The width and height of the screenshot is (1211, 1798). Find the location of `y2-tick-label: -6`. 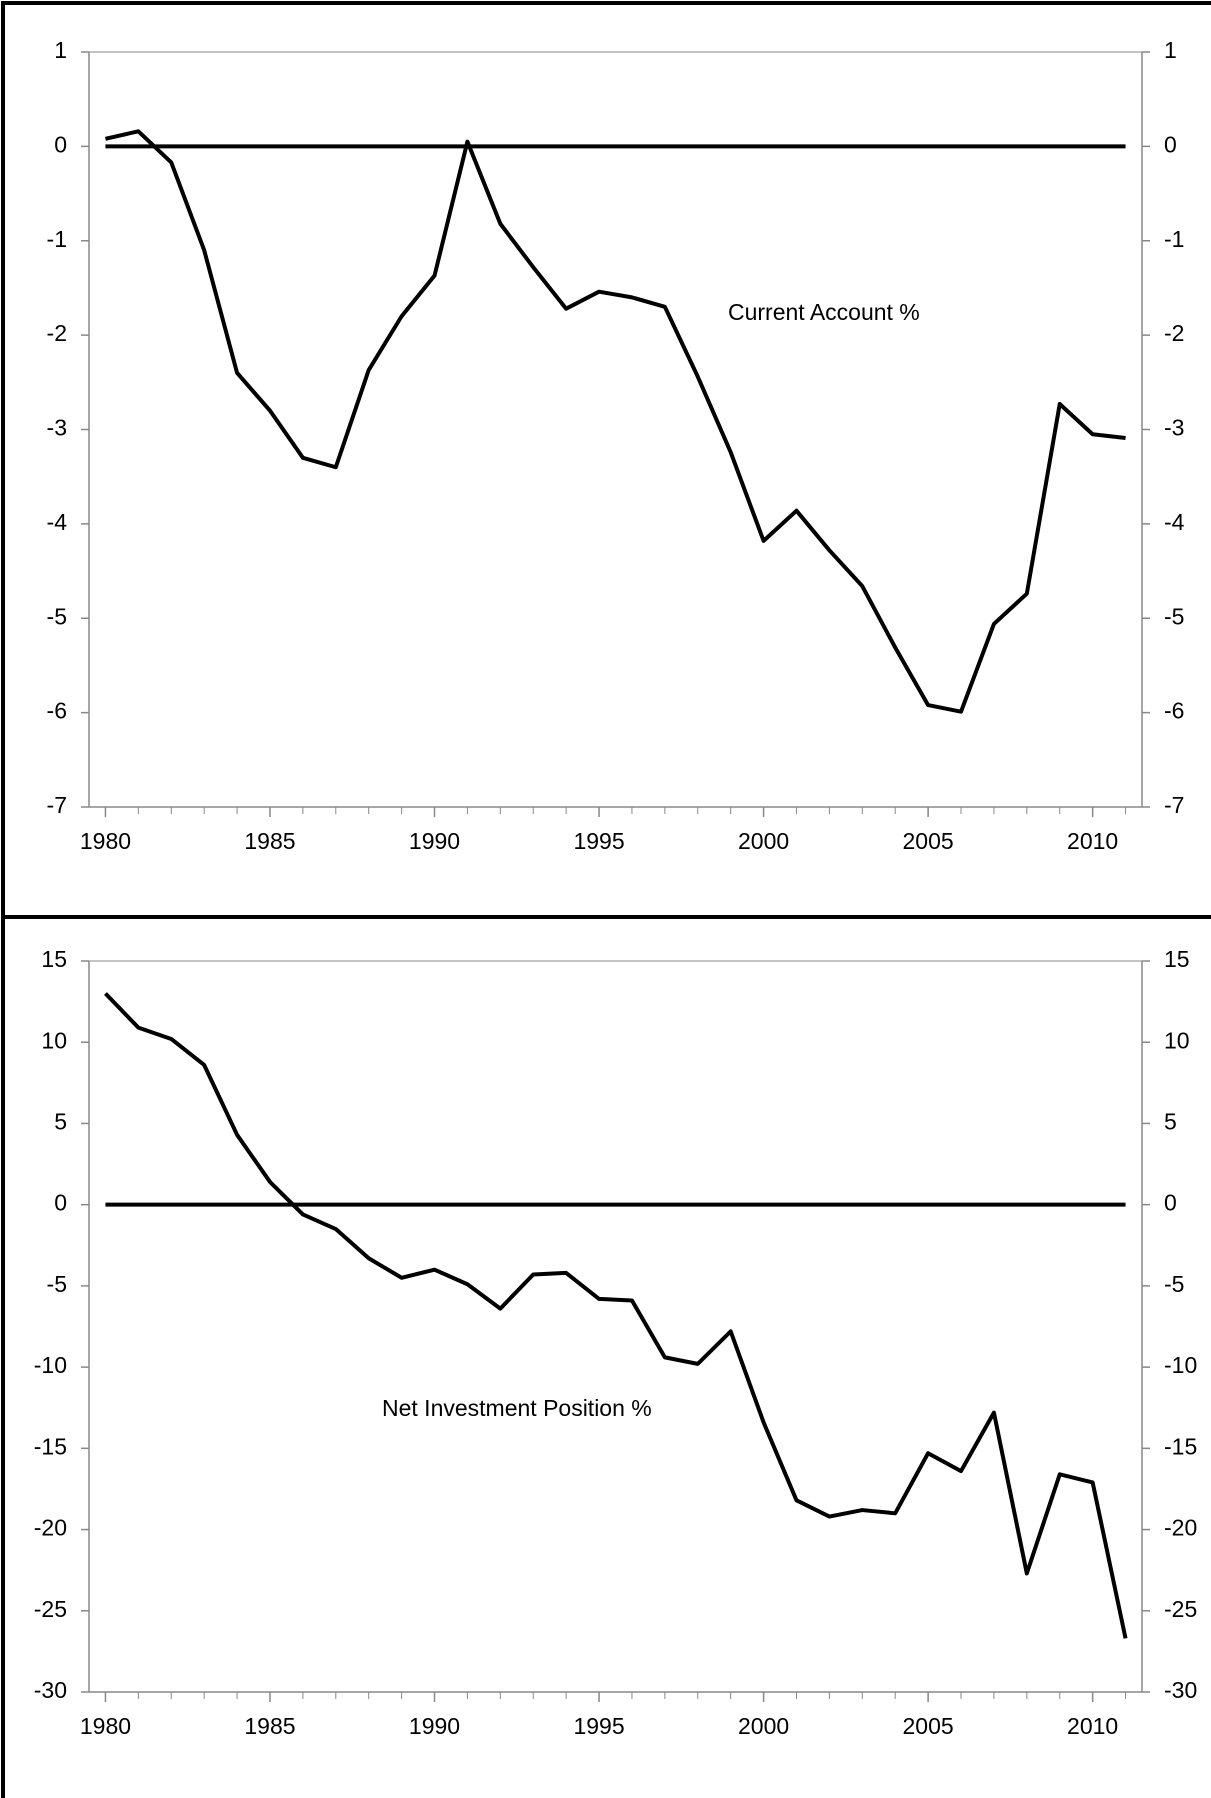

y2-tick-label: -6 is located at coordinates (1174, 711).